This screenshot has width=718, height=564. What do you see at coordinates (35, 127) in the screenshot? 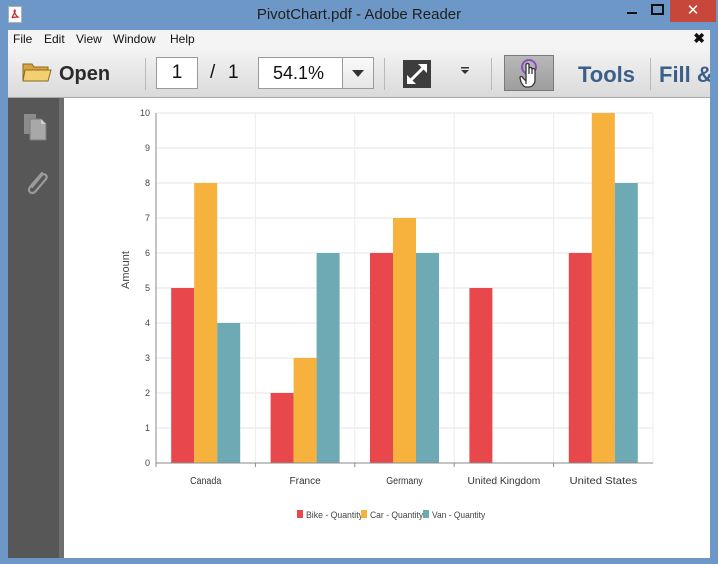
I see `pages-icon` at bounding box center [35, 127].